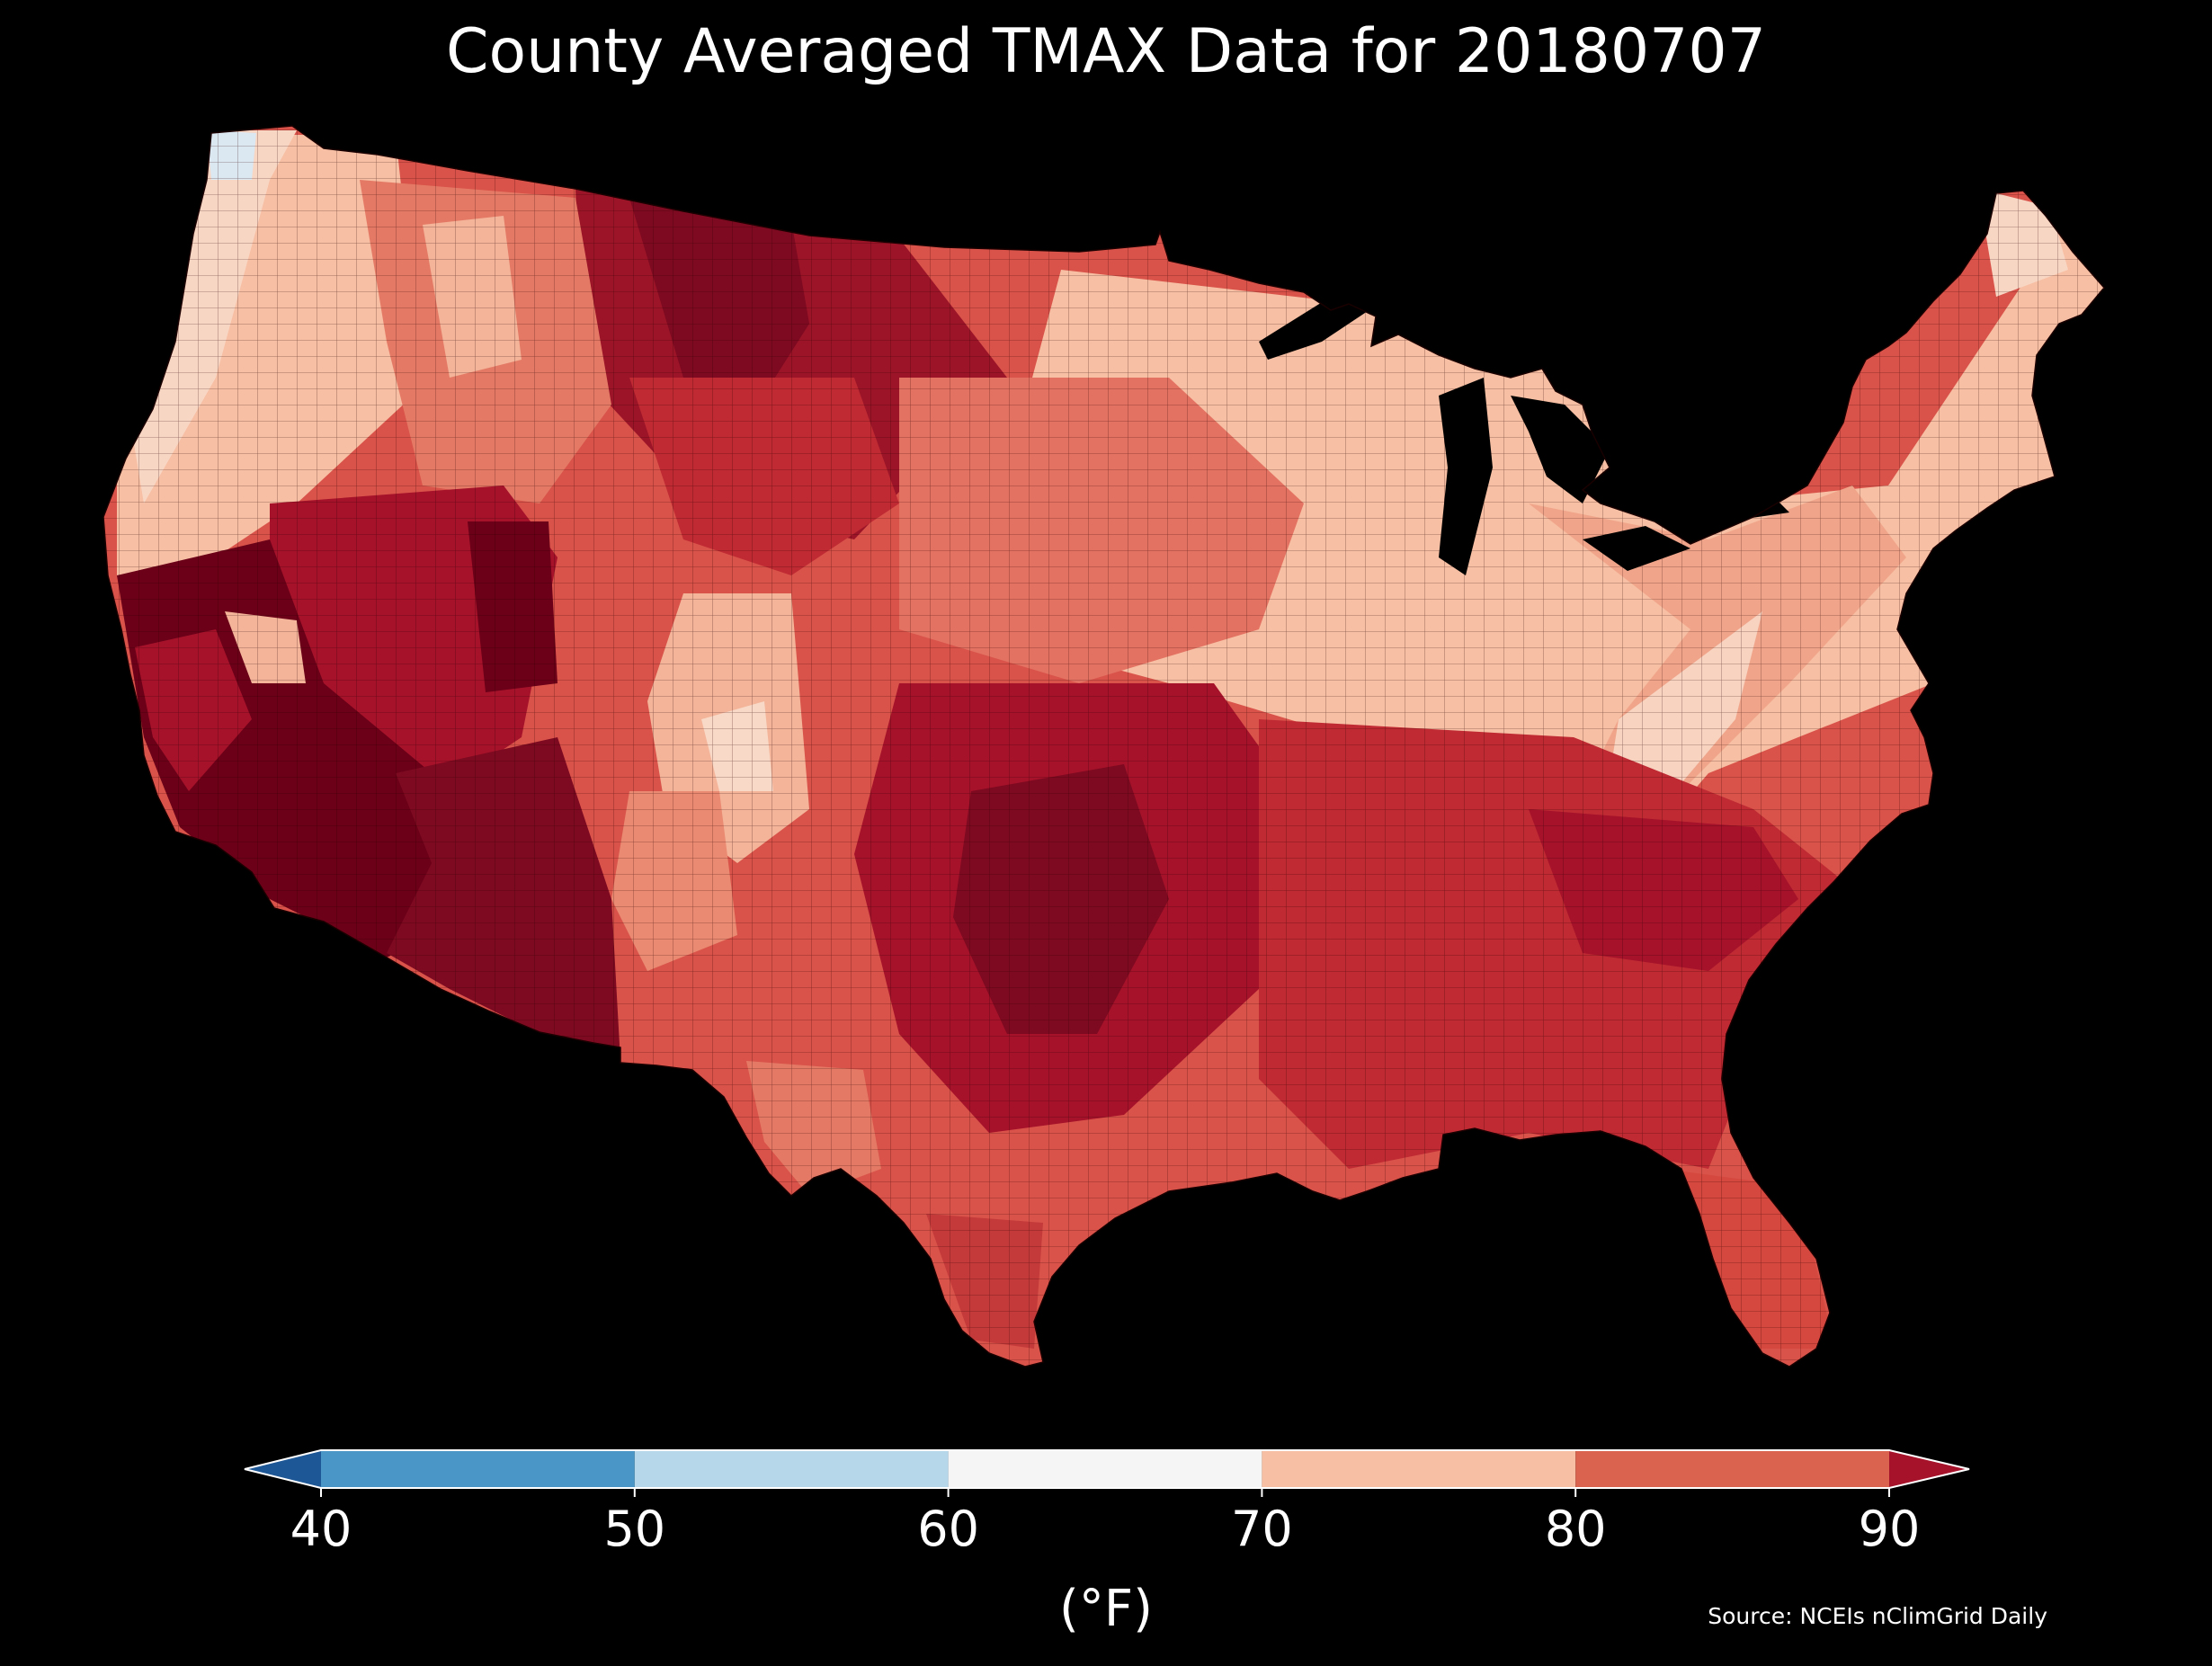 This screenshot has height=1666, width=2212. Describe the element at coordinates (948, 1529) in the screenshot. I see `colorbar-tick-label: 60` at that location.